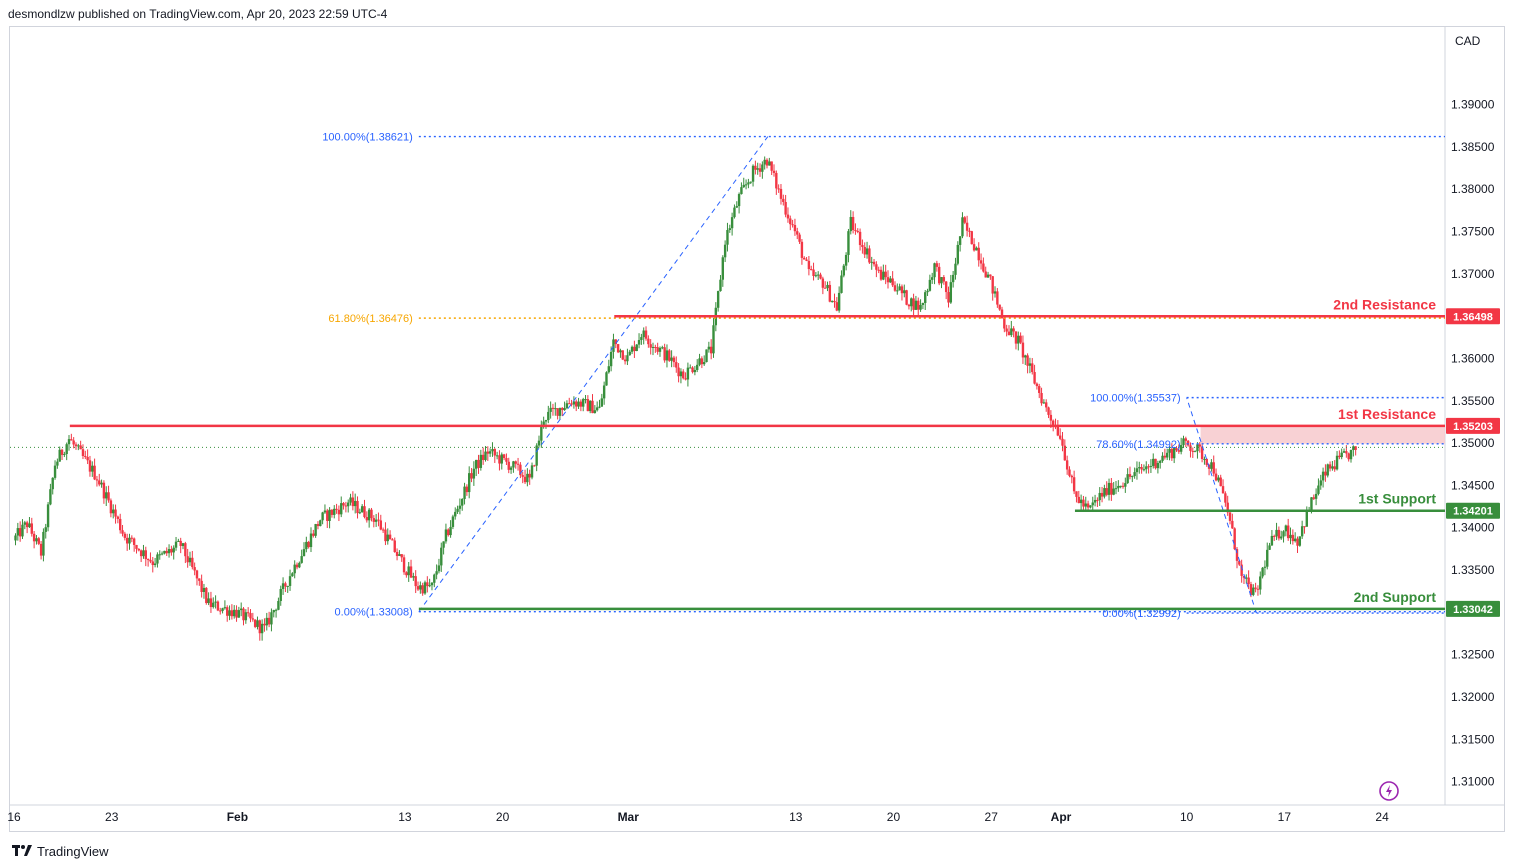 The image size is (1515, 867). What do you see at coordinates (1387, 414) in the screenshot?
I see `level-name-label: 1st Resistance` at bounding box center [1387, 414].